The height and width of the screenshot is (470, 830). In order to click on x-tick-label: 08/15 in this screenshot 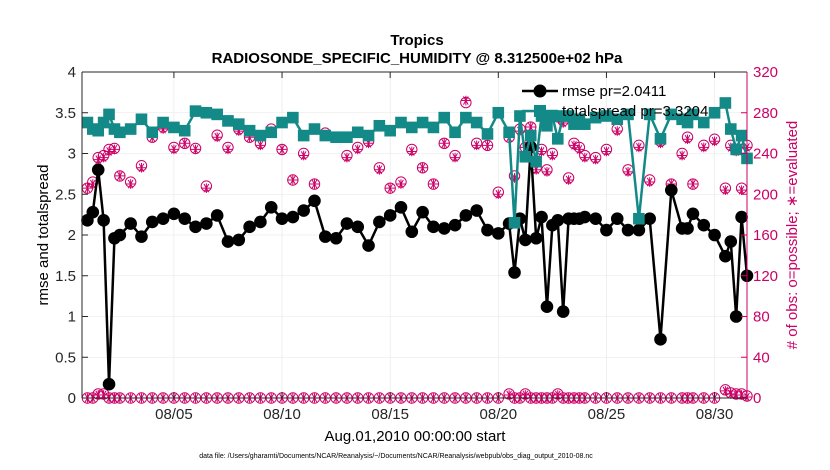, I will do `click(390, 414)`.